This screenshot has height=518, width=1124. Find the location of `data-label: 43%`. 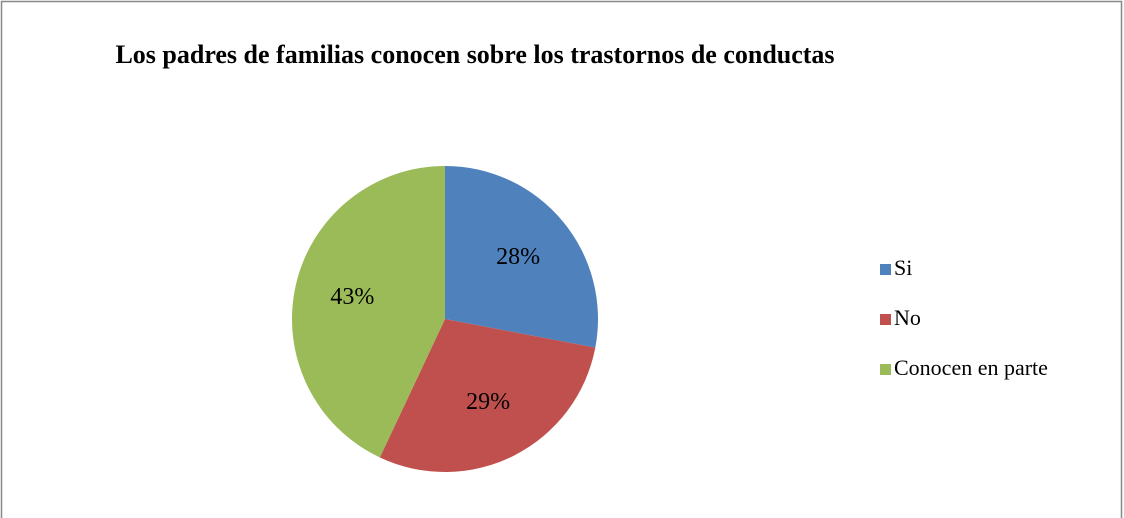

data-label: 43% is located at coordinates (352, 297).